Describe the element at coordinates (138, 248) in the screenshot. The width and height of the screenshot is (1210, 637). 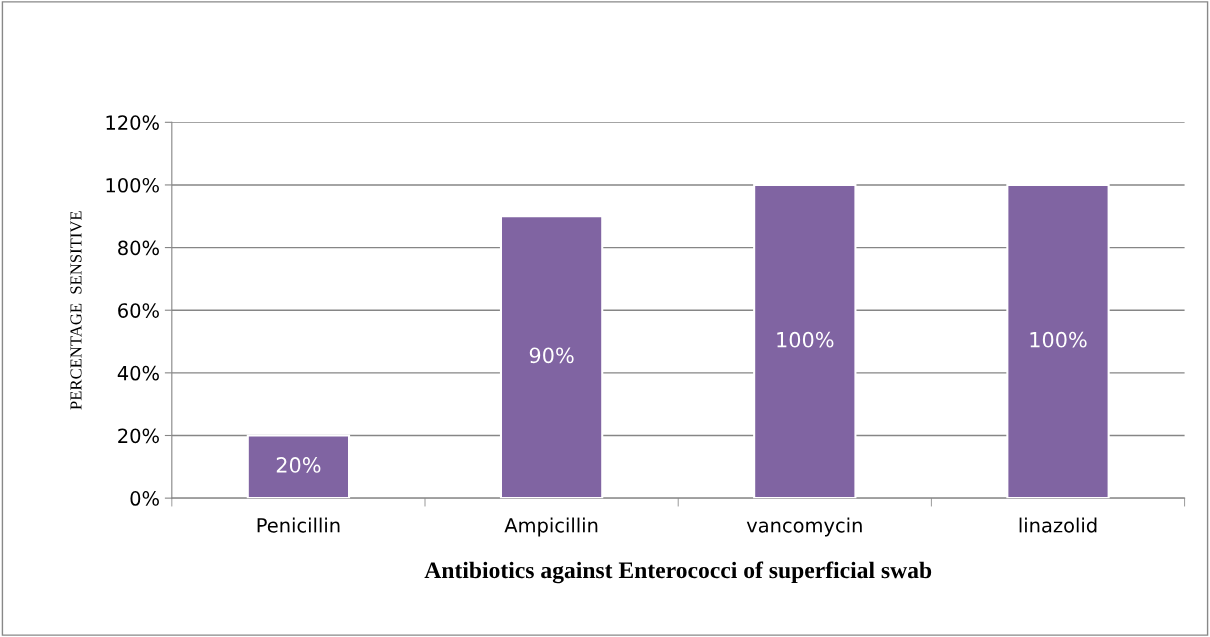
I see `y-tick-label: 80%` at that location.